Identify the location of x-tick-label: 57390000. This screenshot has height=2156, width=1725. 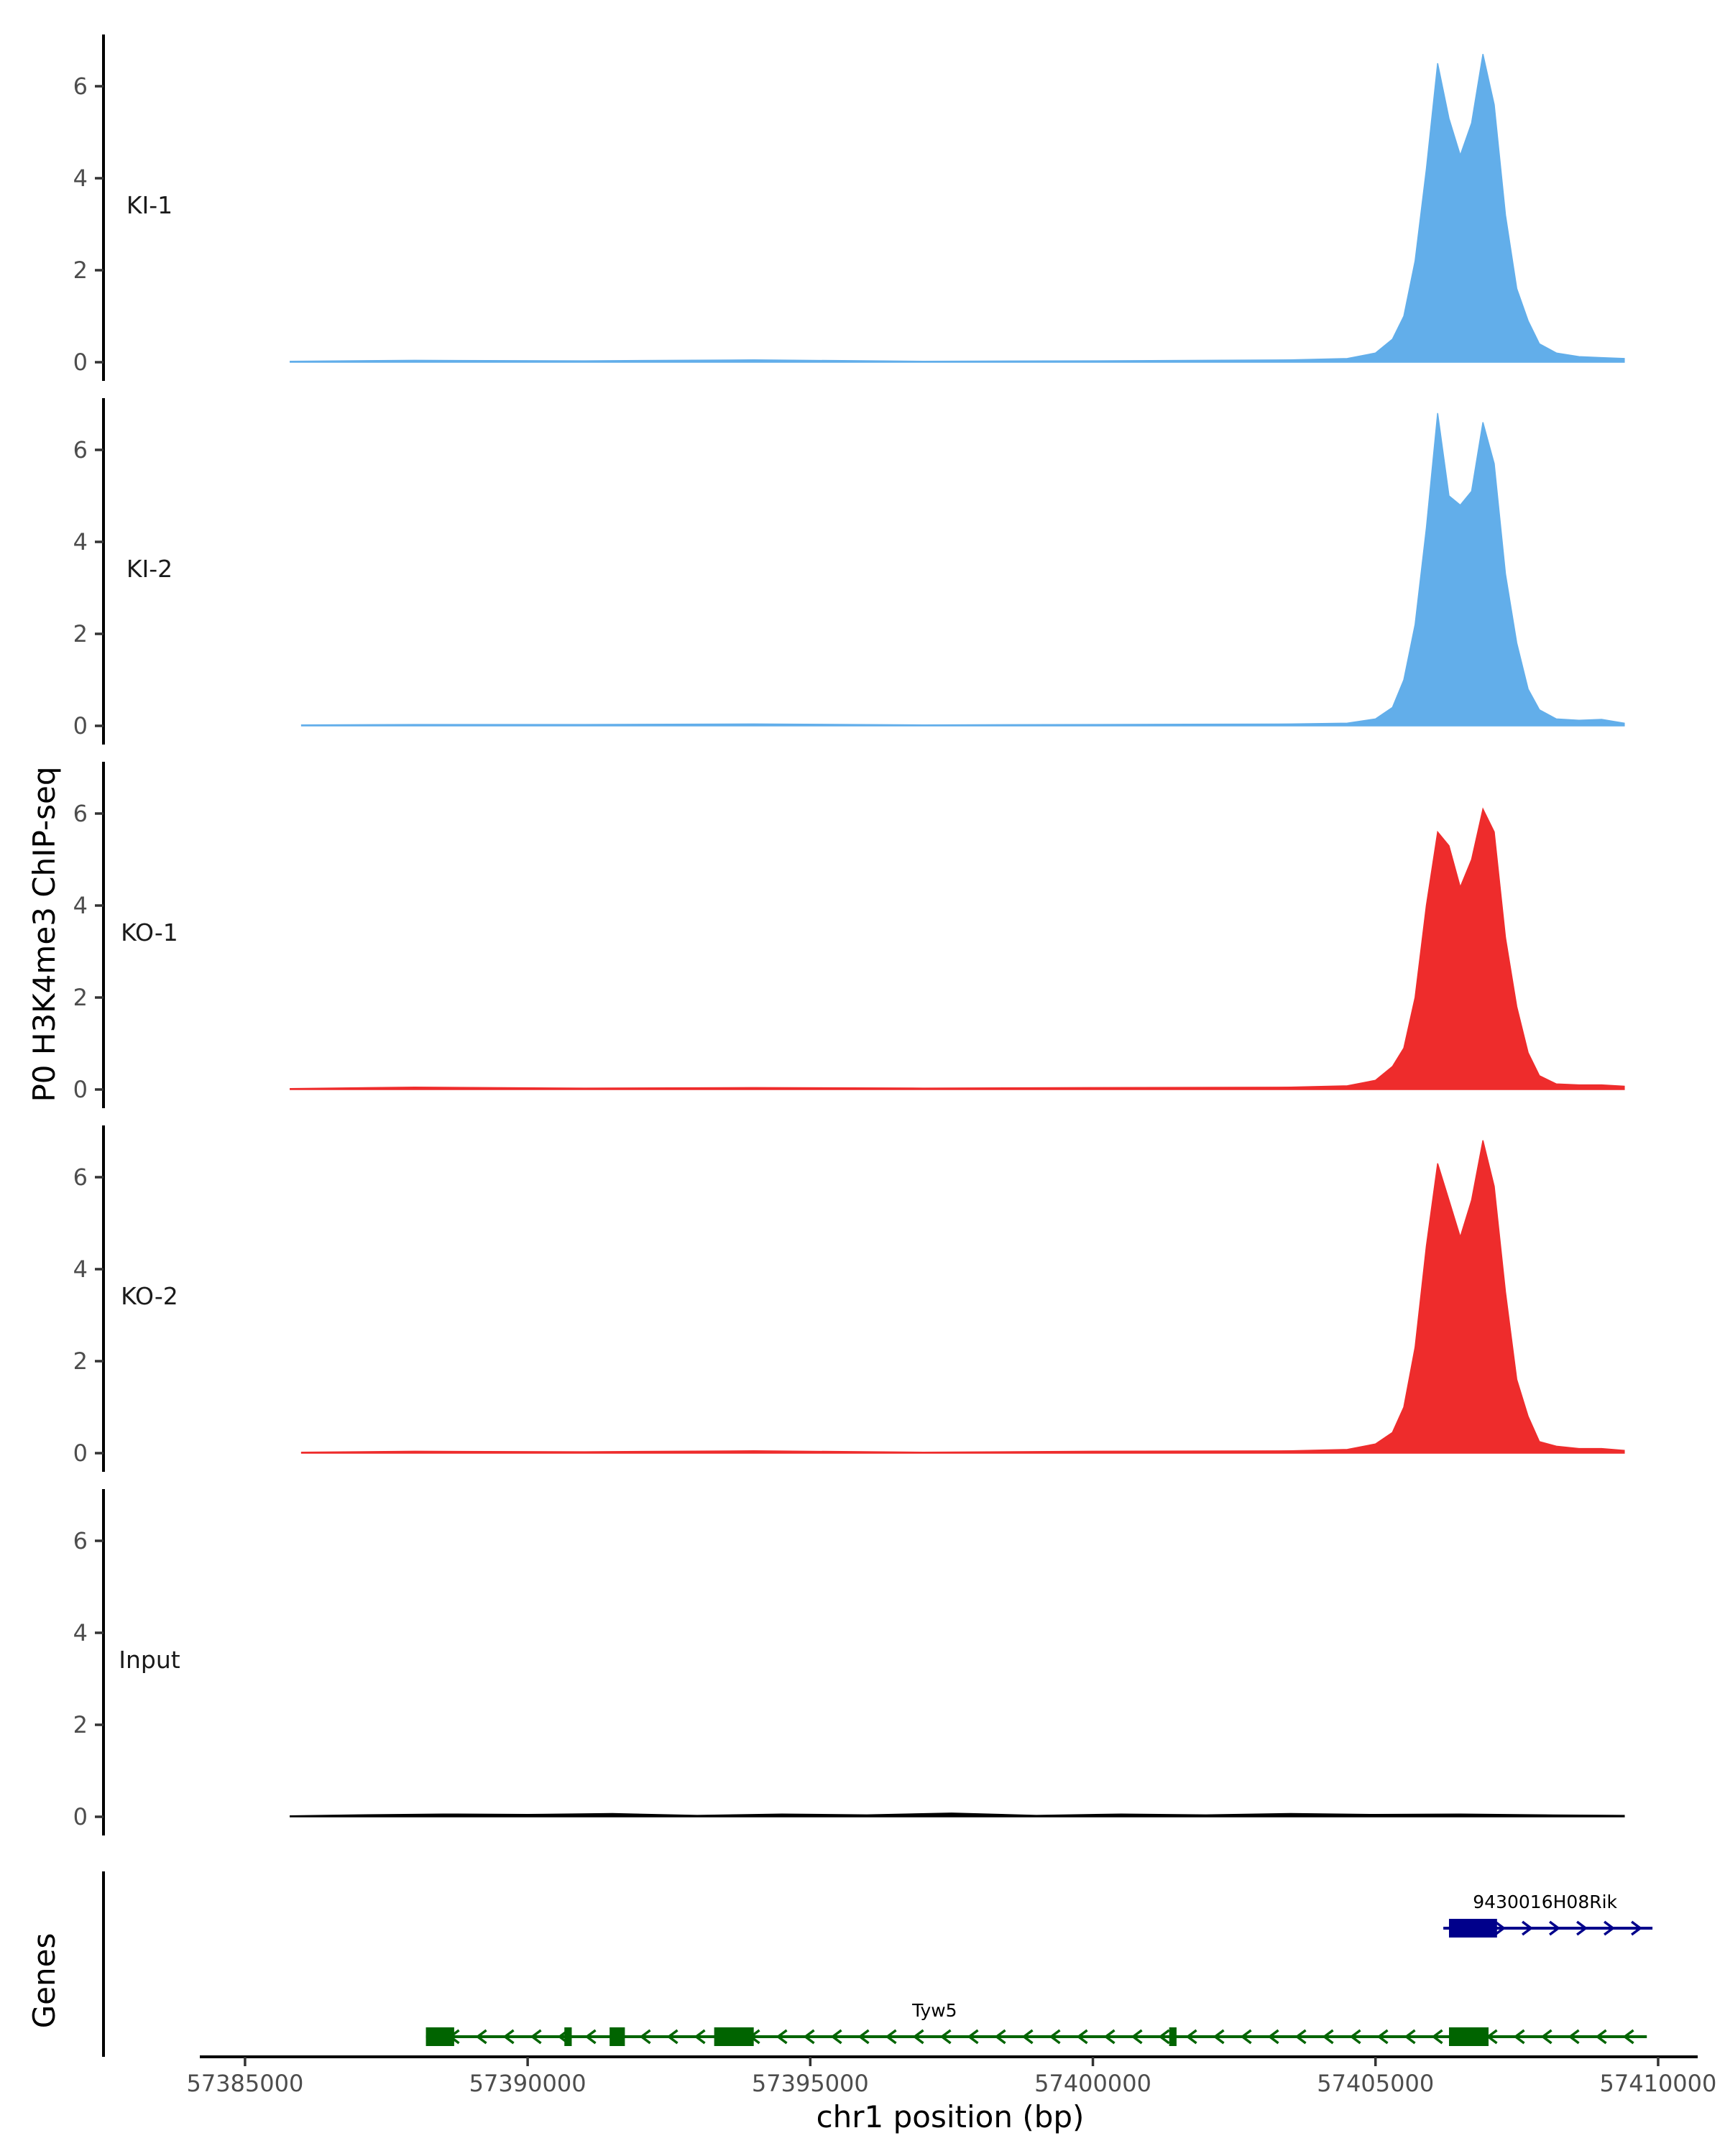
(527, 2083).